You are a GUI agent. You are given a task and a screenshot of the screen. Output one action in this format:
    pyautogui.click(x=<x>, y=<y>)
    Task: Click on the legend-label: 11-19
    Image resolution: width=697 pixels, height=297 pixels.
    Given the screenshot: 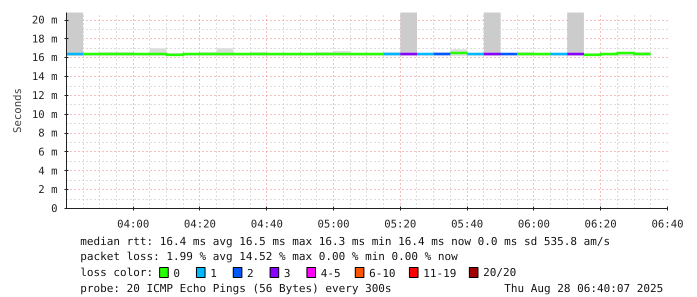 What is the action you would take?
    pyautogui.click(x=439, y=273)
    